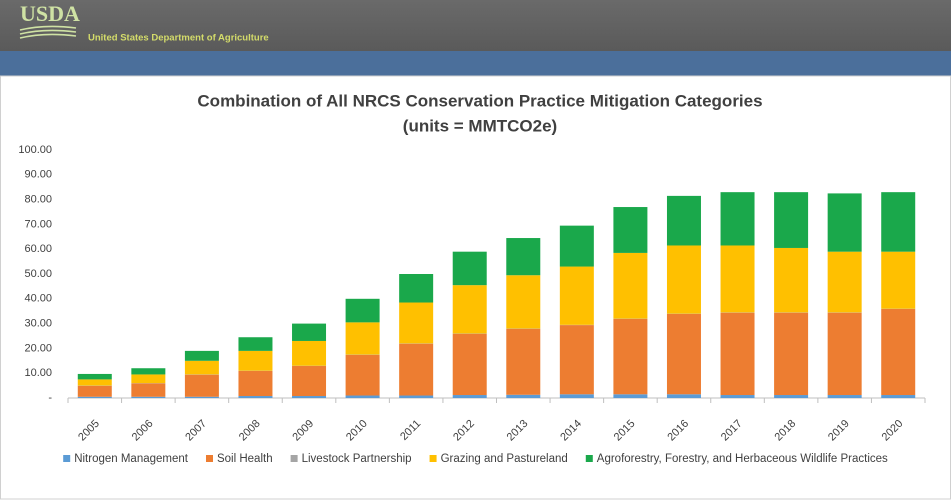 Image resolution: width=951 pixels, height=500 pixels. Describe the element at coordinates (50, 398) in the screenshot. I see `y-tick-label: -` at that location.